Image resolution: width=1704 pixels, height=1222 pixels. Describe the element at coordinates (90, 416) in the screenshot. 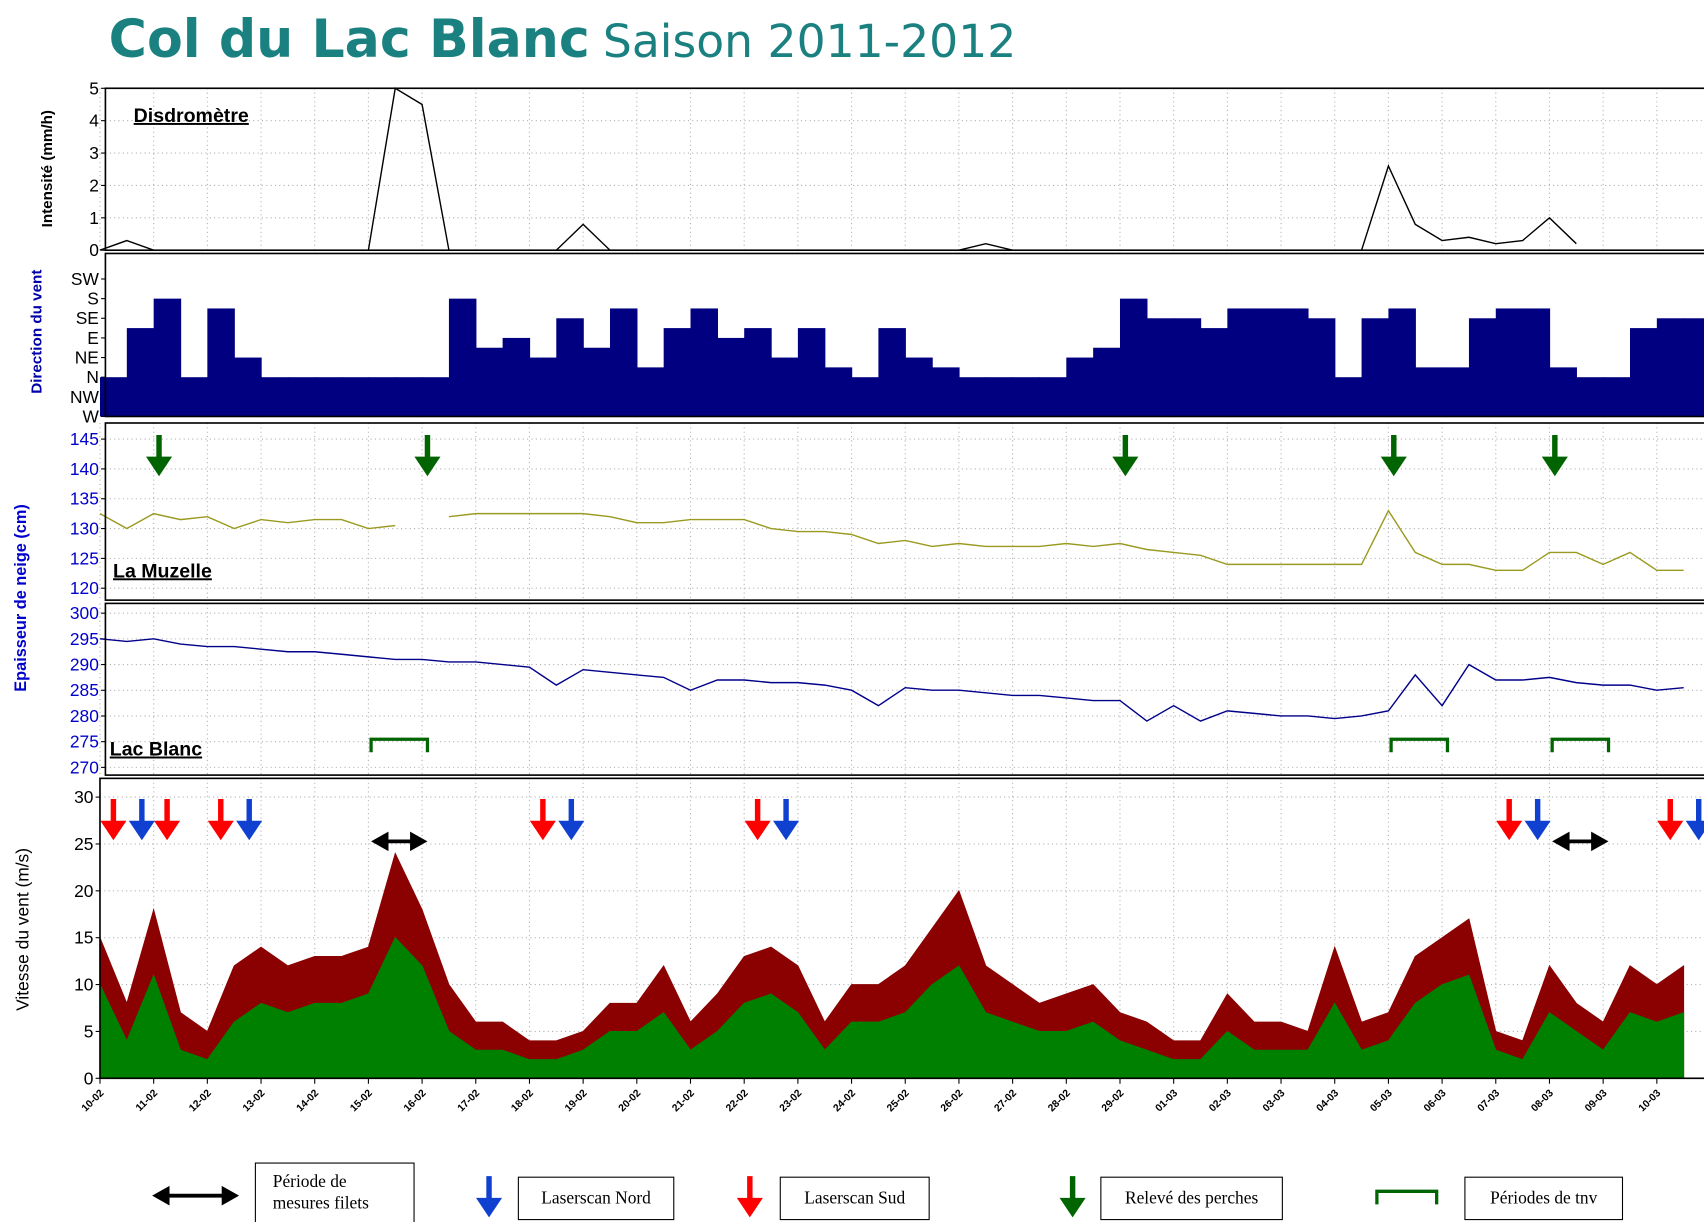

I see `y-tick-label: W` at that location.